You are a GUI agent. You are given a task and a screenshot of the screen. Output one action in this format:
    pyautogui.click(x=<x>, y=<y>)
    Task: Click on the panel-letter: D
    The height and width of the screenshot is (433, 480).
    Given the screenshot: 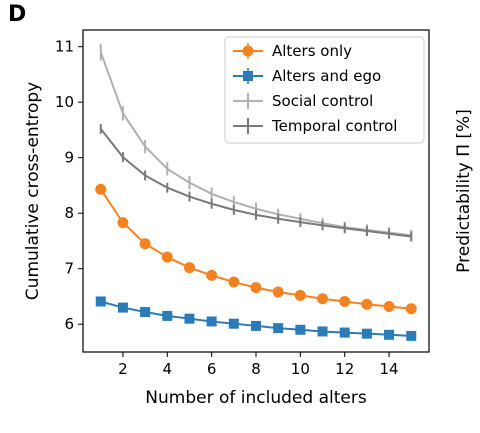 What is the action you would take?
    pyautogui.click(x=17, y=14)
    